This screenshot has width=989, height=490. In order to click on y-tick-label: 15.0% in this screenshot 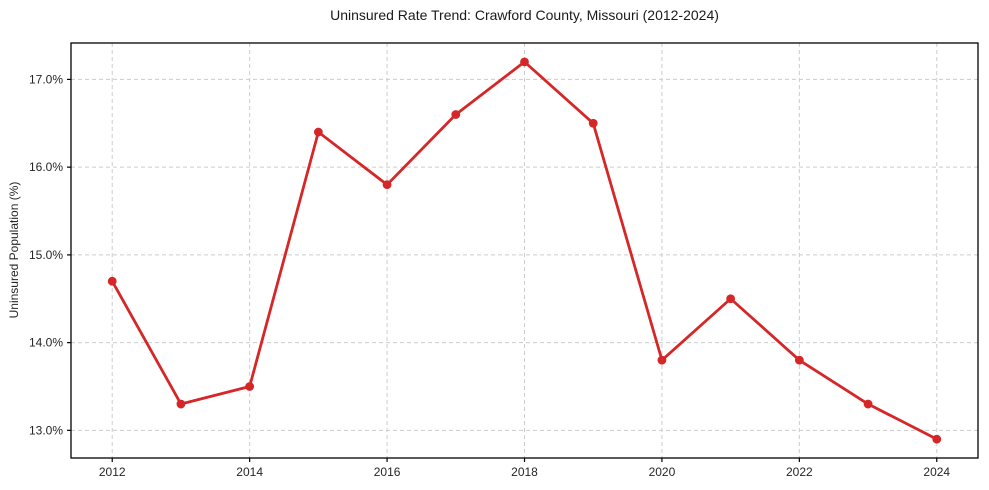, I will do `click(46, 255)`.